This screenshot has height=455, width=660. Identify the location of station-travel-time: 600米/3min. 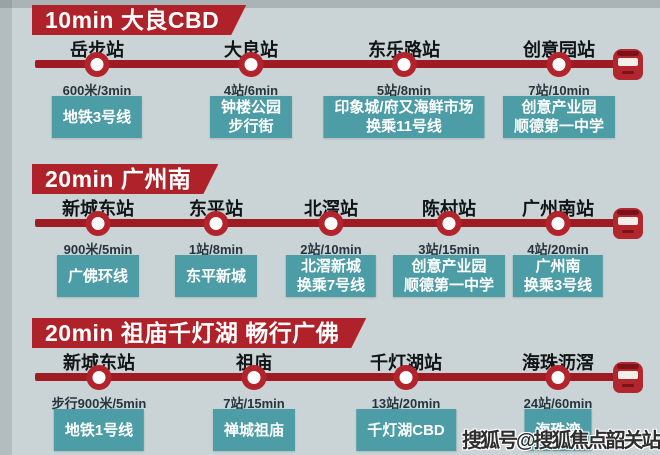
(97, 90).